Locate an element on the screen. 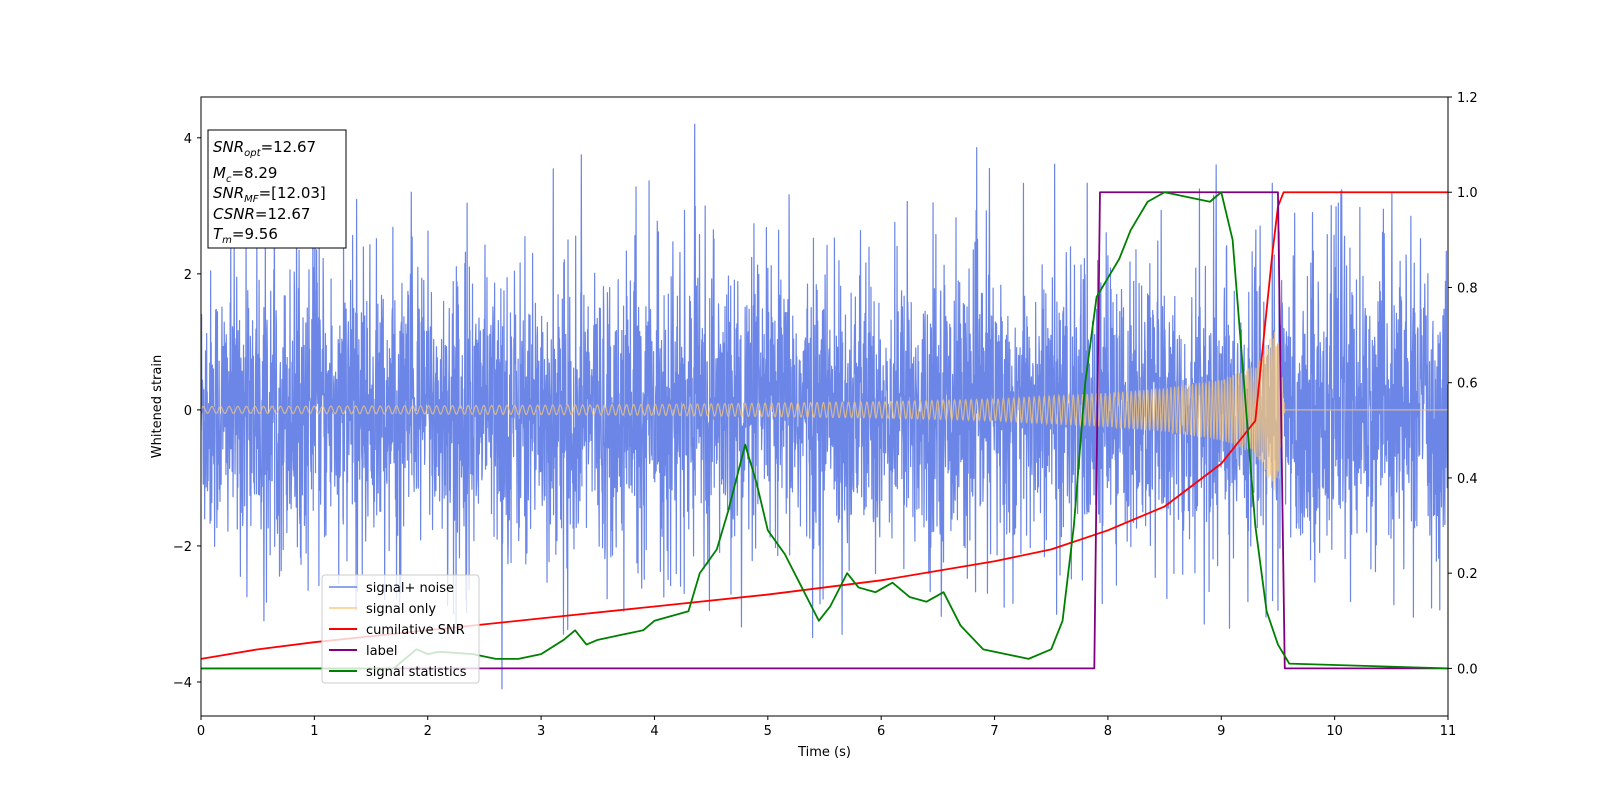 Image resolution: width=1600 pixels, height=800 pixels. info-line: Tm=9.56 is located at coordinates (245, 235).